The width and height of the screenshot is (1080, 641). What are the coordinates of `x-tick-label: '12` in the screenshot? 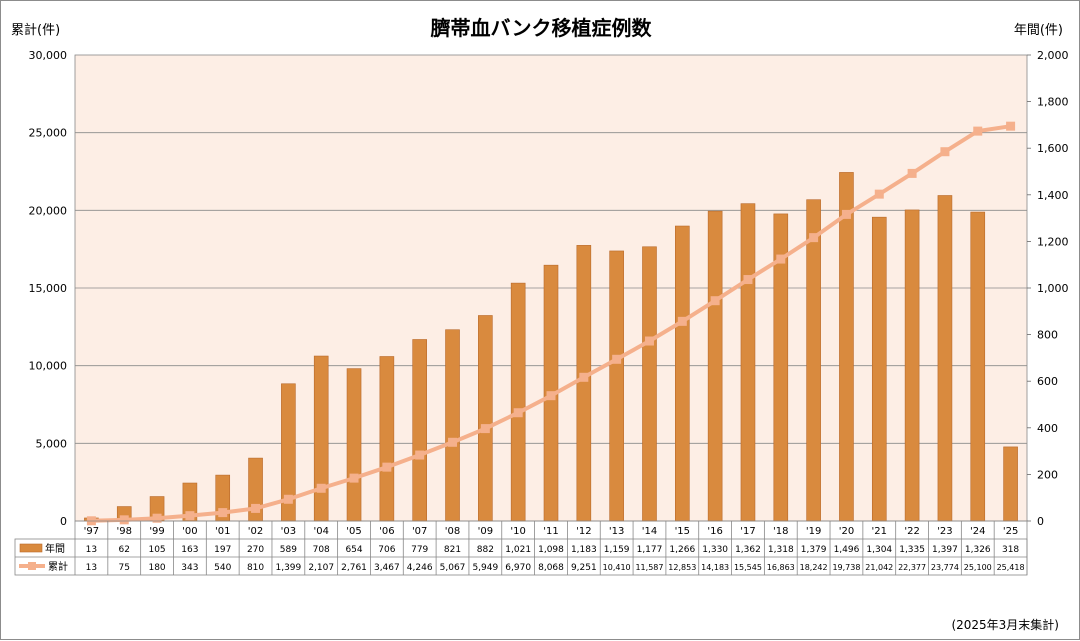 It's located at (583, 531).